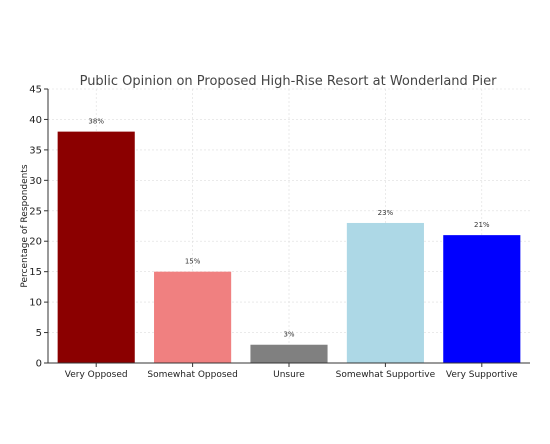 This screenshot has width=550, height=444. Describe the element at coordinates (35, 211) in the screenshot. I see `y-tick-label: 25` at that location.